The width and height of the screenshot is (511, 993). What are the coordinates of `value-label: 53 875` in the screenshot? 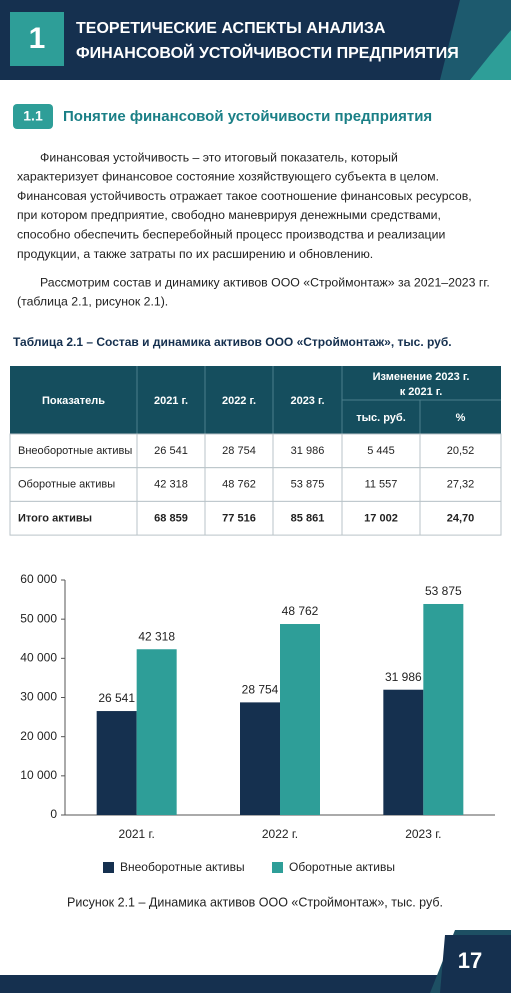 It's located at (443, 591).